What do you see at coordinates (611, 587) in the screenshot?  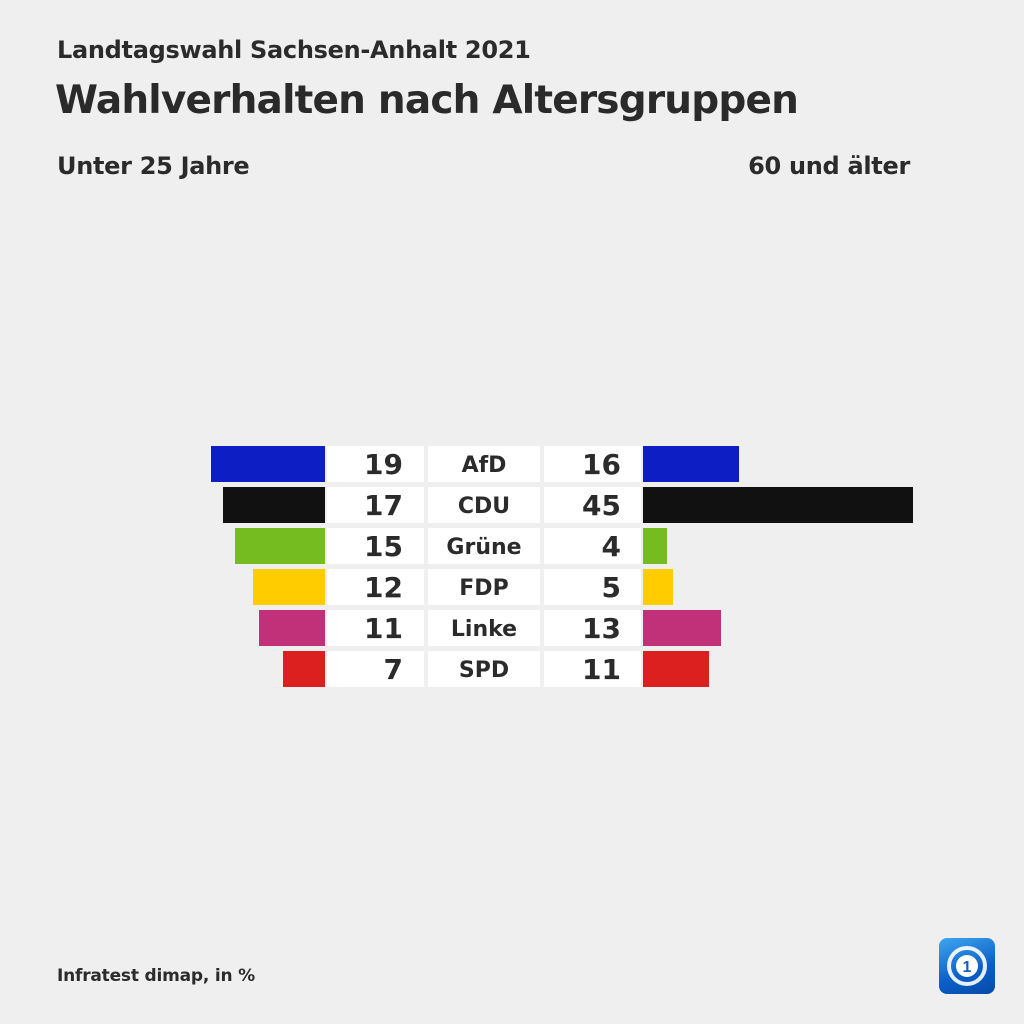 I see `value-label-right-fdp: 5` at bounding box center [611, 587].